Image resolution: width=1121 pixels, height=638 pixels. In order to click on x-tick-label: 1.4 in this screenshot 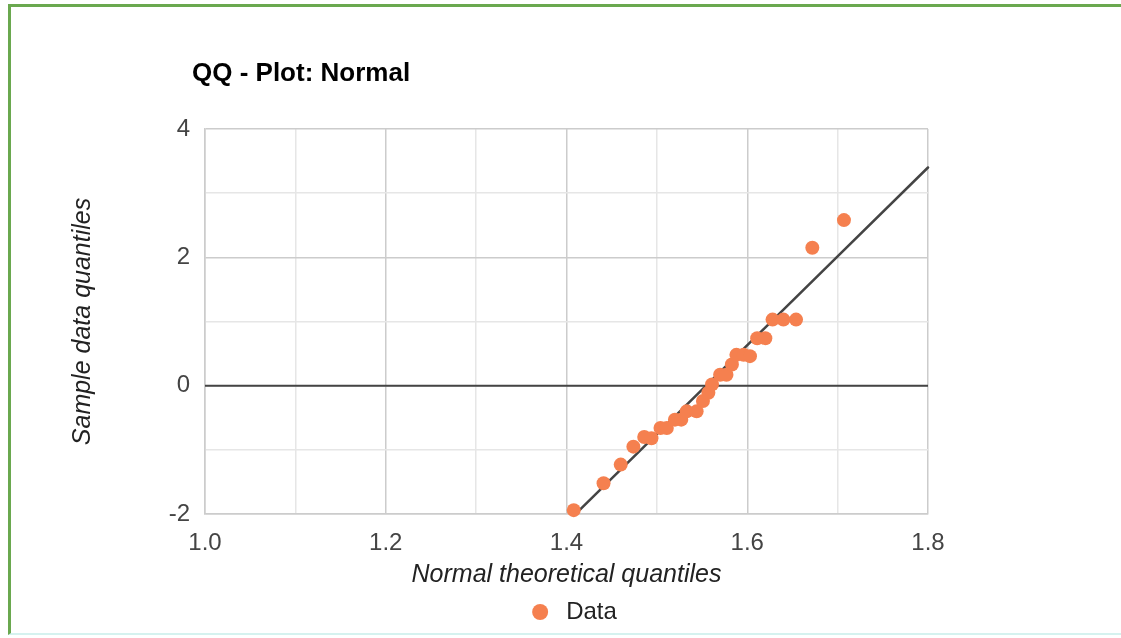, I will do `click(566, 542)`.